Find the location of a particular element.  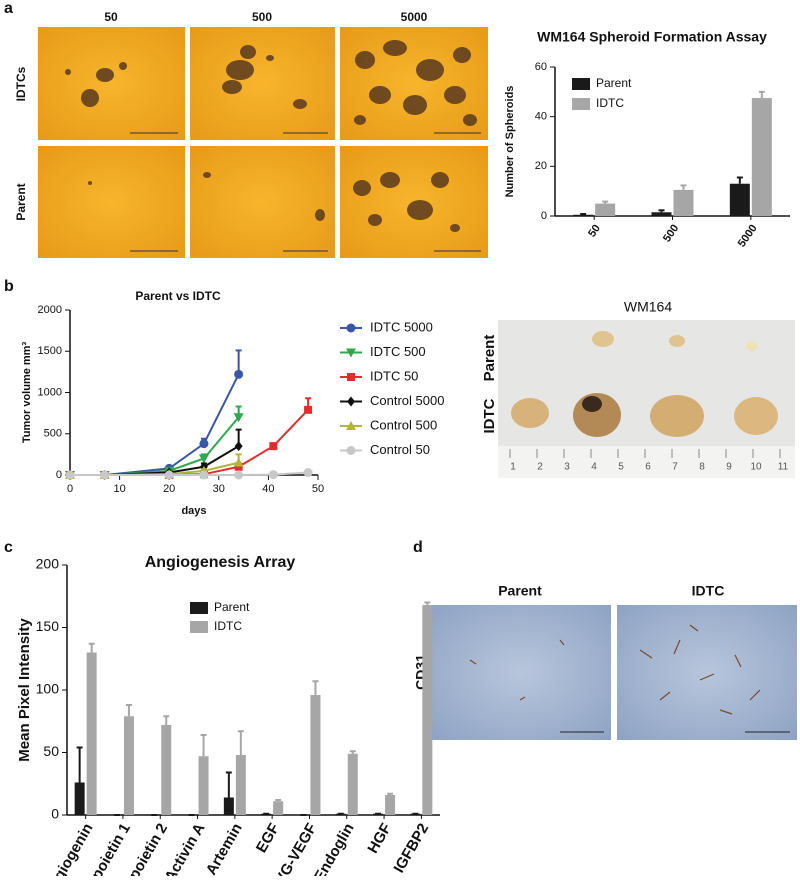

ruler-label: 5 is located at coordinates (621, 467).